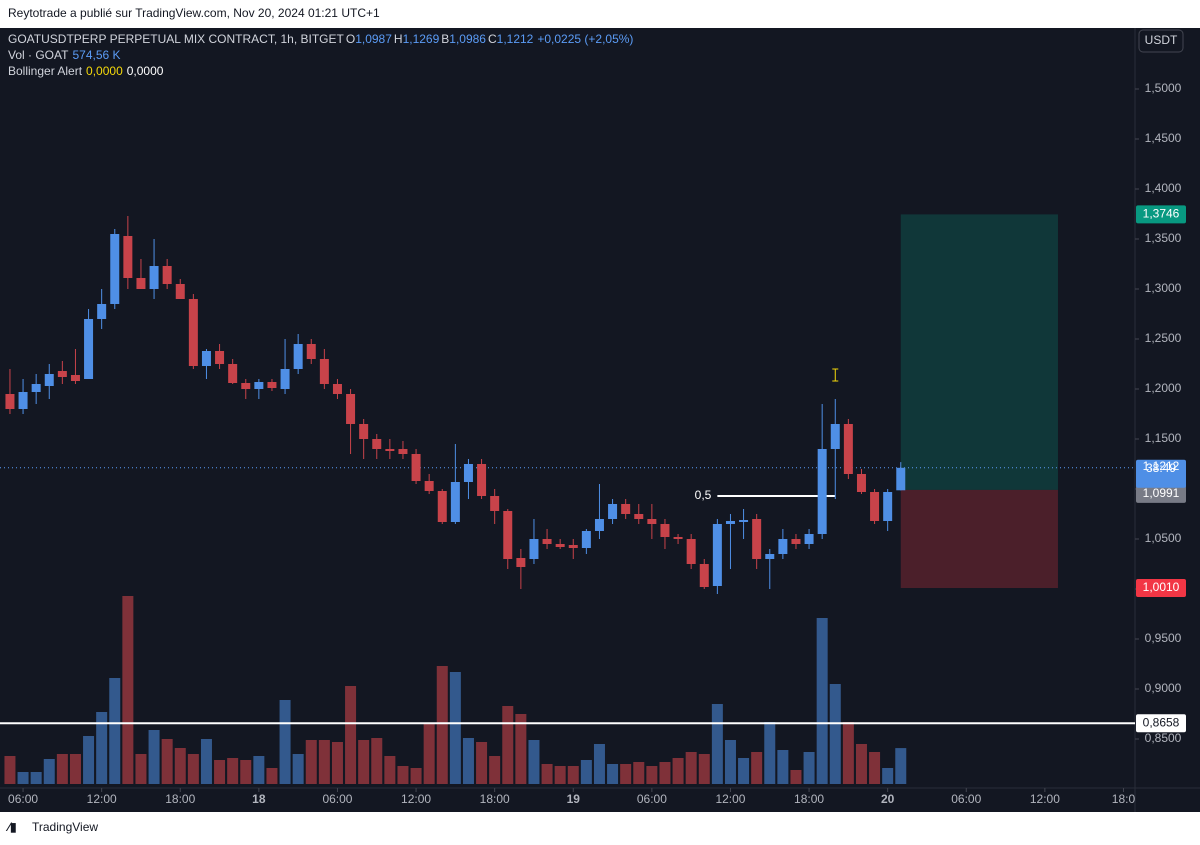 The height and width of the screenshot is (845, 1200). I want to click on legend-key: B, so click(445, 39).